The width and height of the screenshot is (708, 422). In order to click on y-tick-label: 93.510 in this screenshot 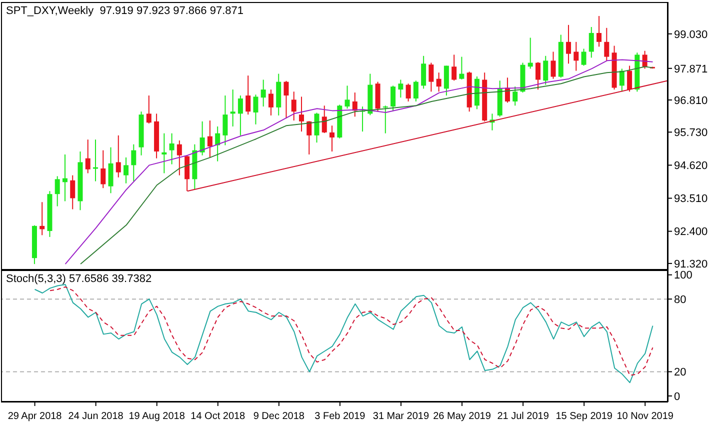, I will do `click(691, 199)`.